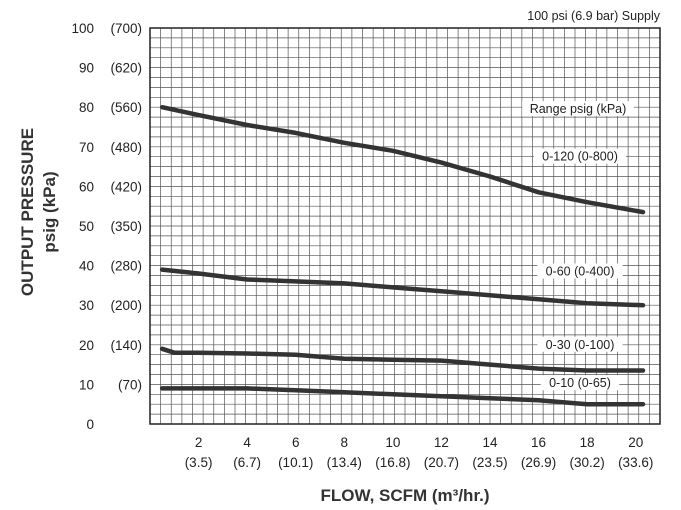 Image resolution: width=681 pixels, height=510 pixels. Describe the element at coordinates (27, 212) in the screenshot. I see `y-axis-title-line1: OUTPUT PRESSURE` at that location.